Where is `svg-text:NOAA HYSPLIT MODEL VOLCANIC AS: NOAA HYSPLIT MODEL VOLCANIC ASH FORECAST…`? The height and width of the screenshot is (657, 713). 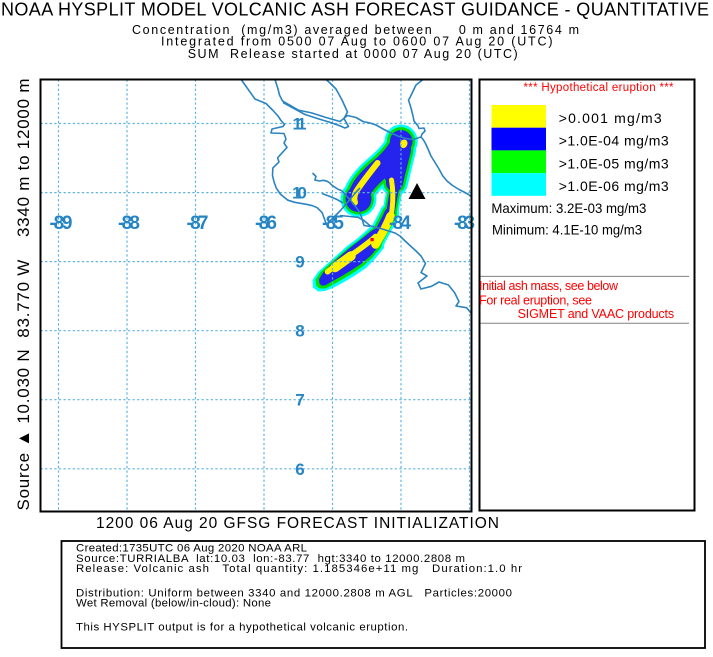
svg-text:NOAA HYSPLIT MODEL VOLCANIC AS: NOAA HYSPLIT MODEL VOLCANIC ASH FORECAST… is located at coordinates (355, 10).